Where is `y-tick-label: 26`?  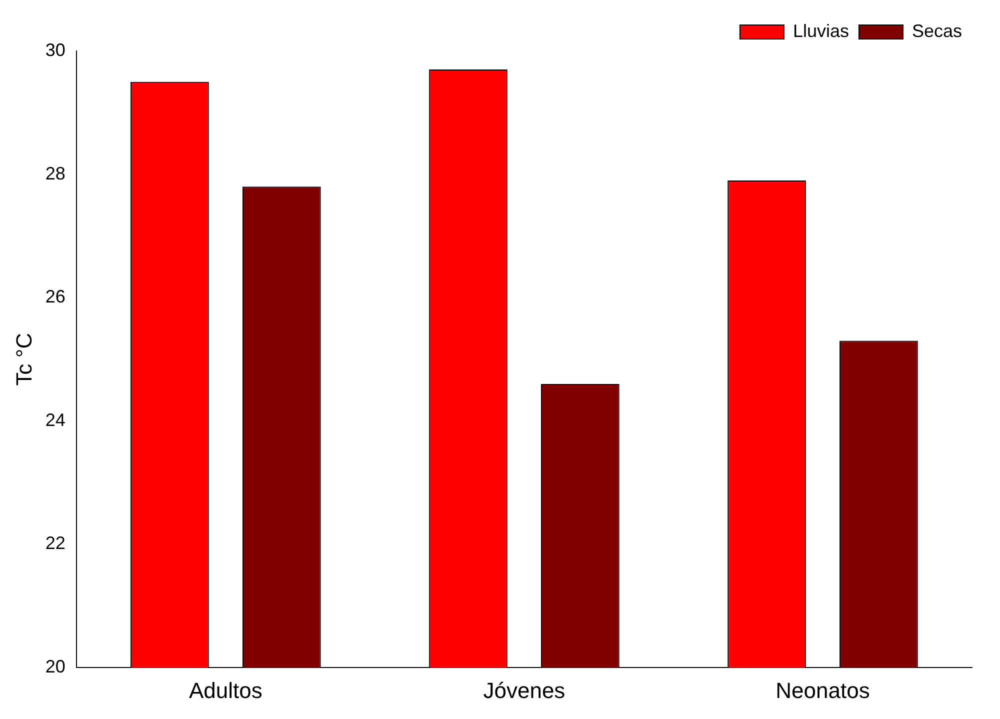 y-tick-label: 26 is located at coordinates (55, 296).